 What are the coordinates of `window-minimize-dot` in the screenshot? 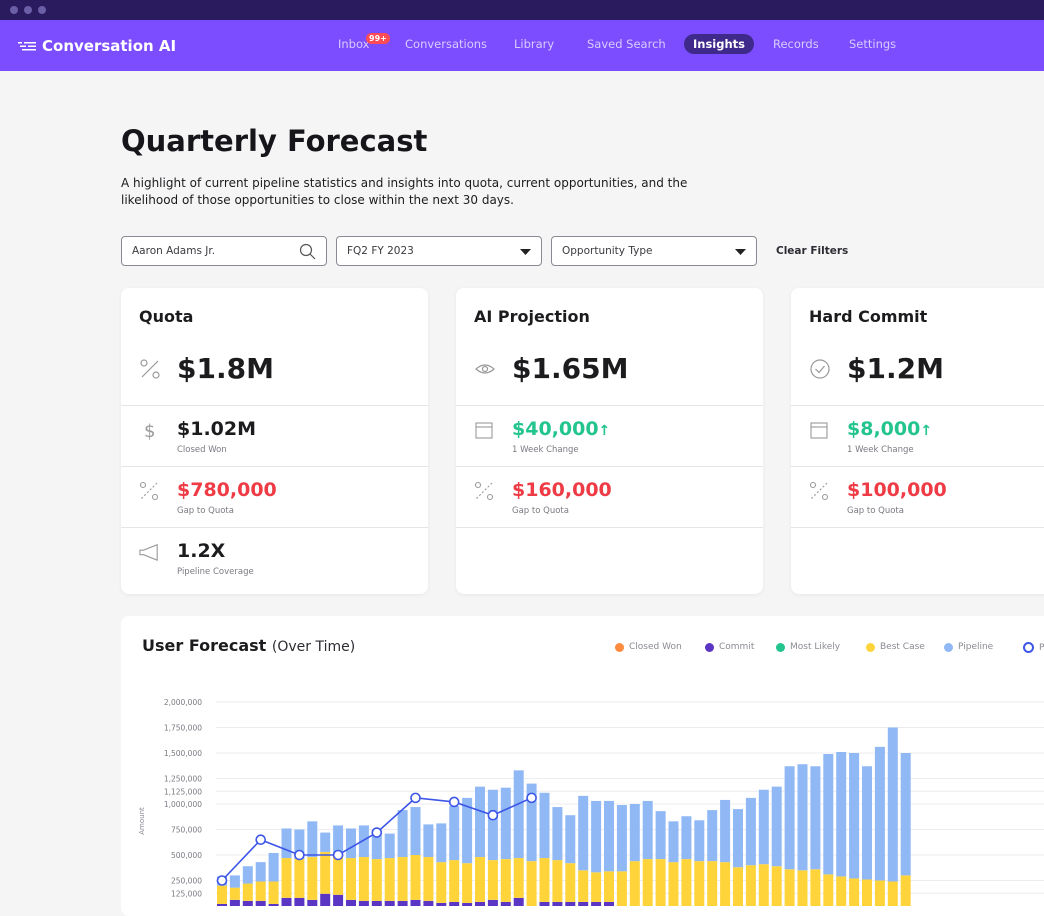 It's located at (28, 10).